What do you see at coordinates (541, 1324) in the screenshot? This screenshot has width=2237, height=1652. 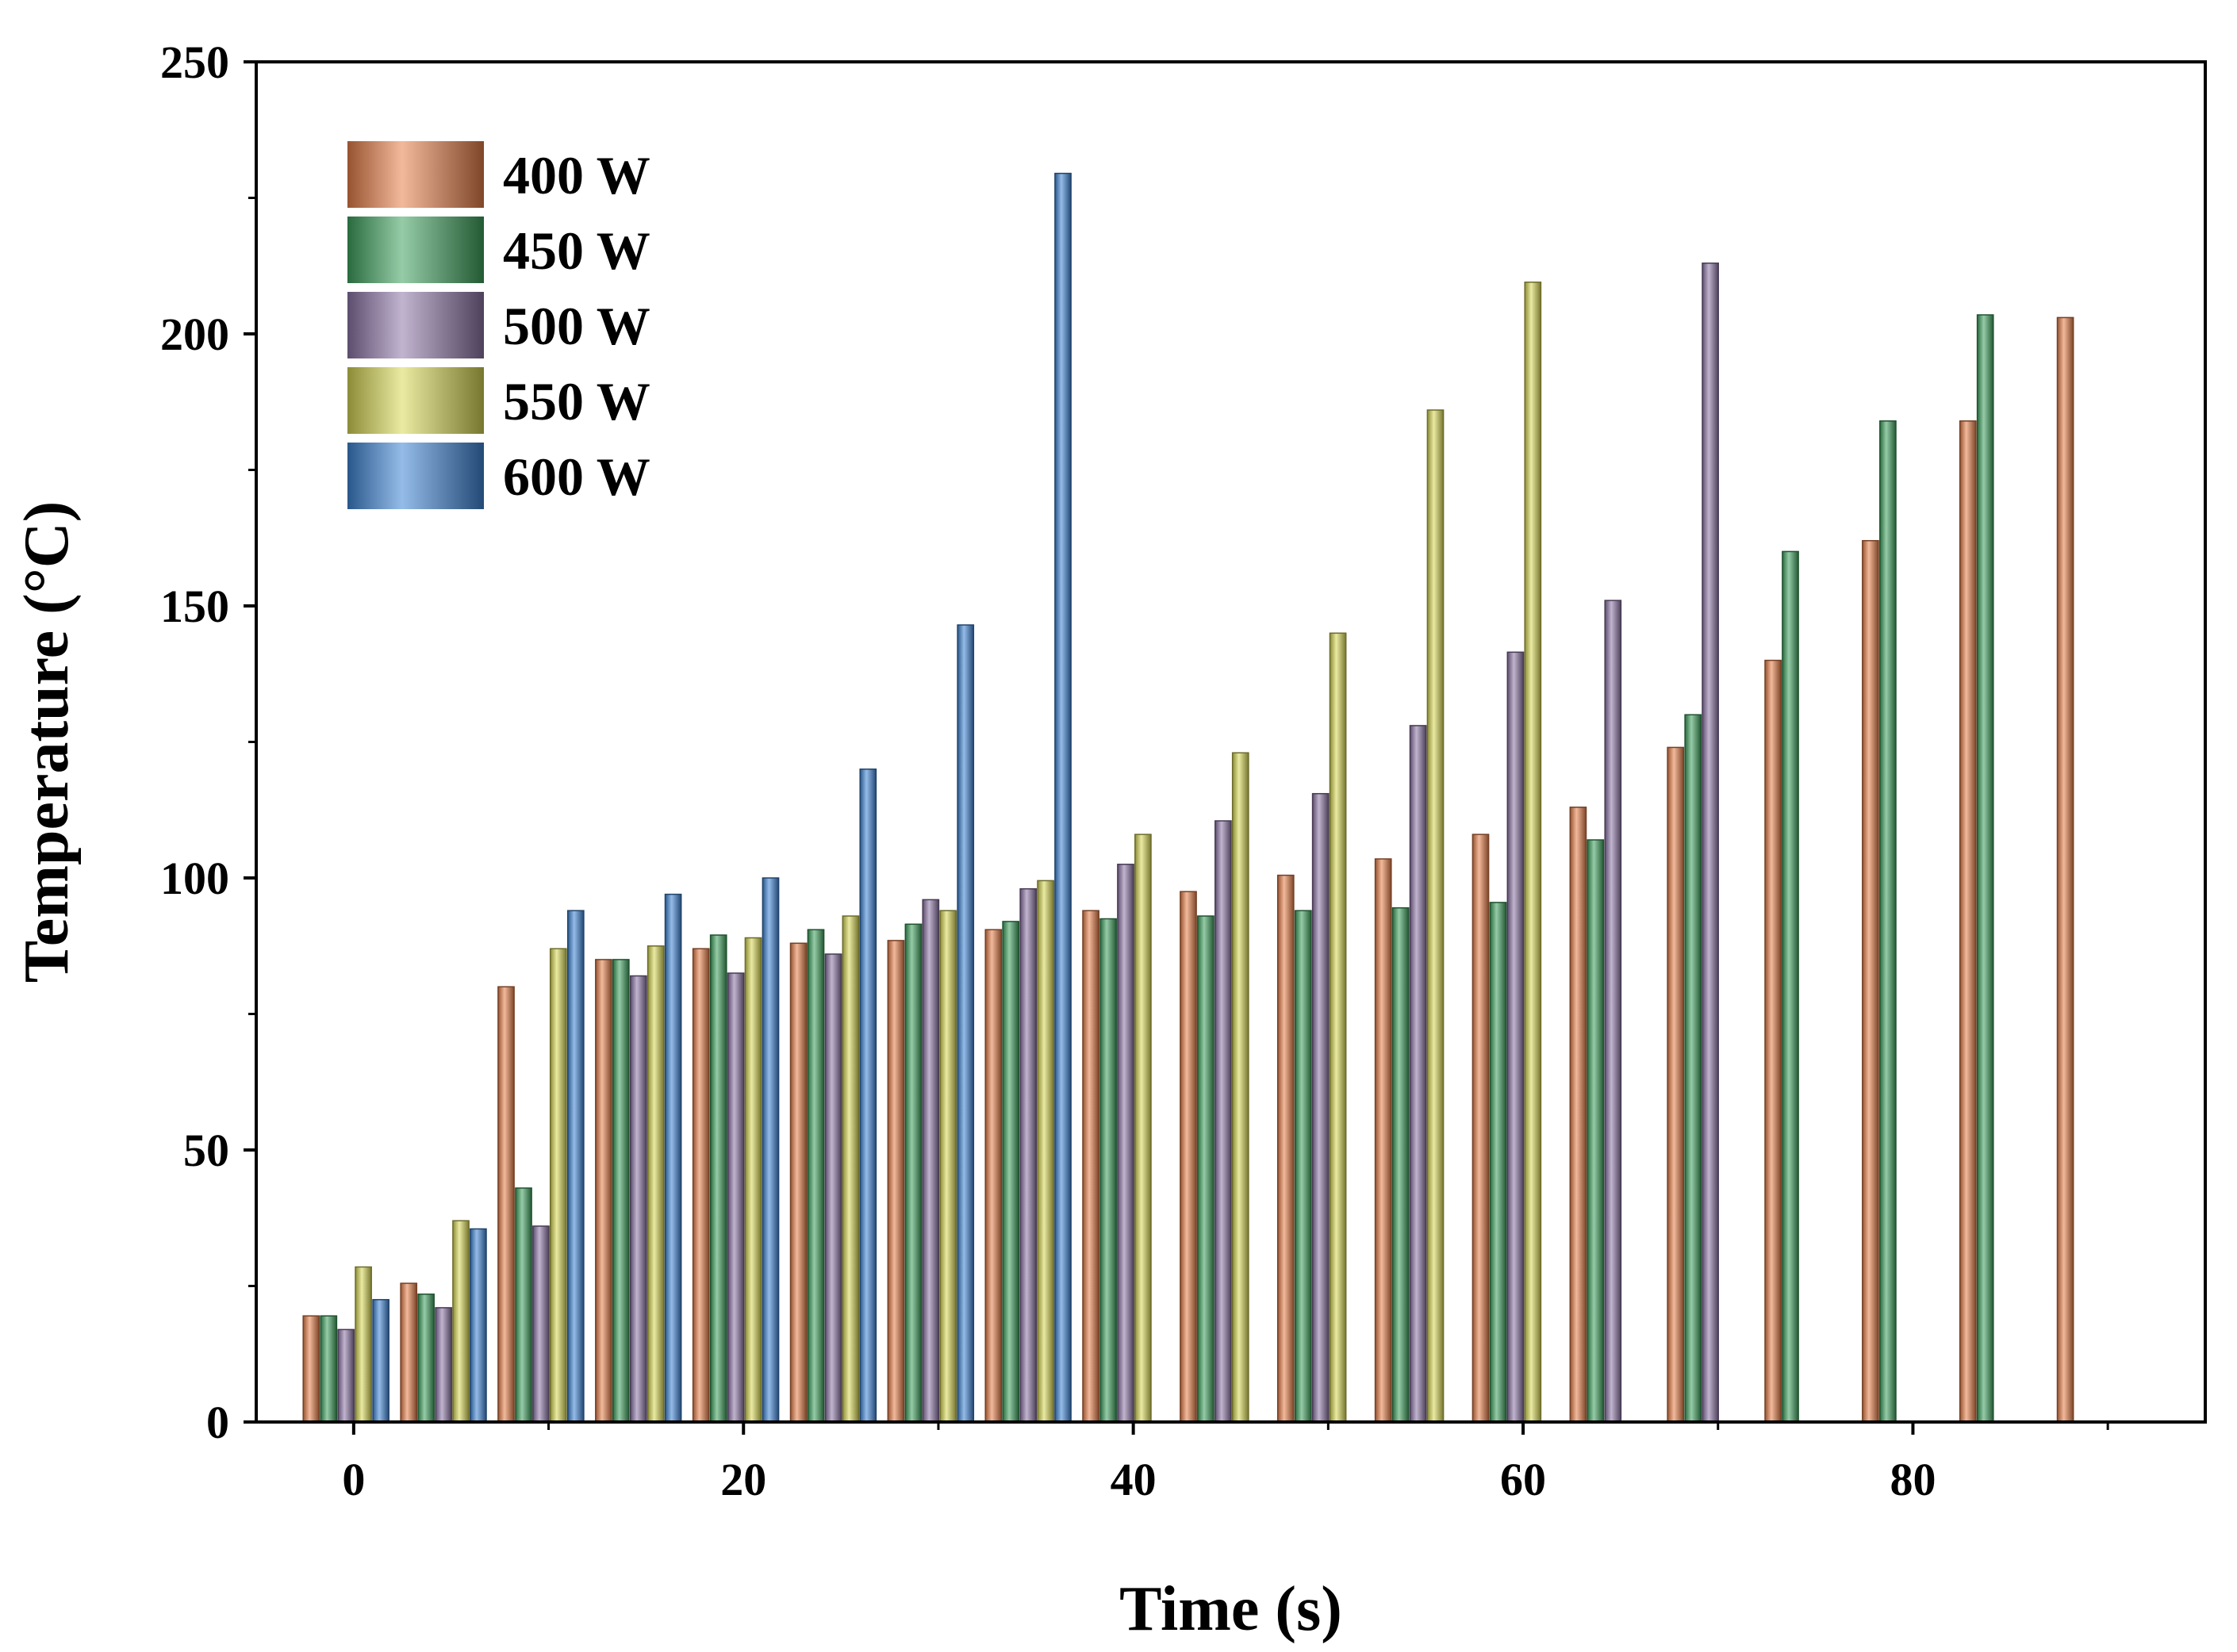 I see `bar-500w-t10` at bounding box center [541, 1324].